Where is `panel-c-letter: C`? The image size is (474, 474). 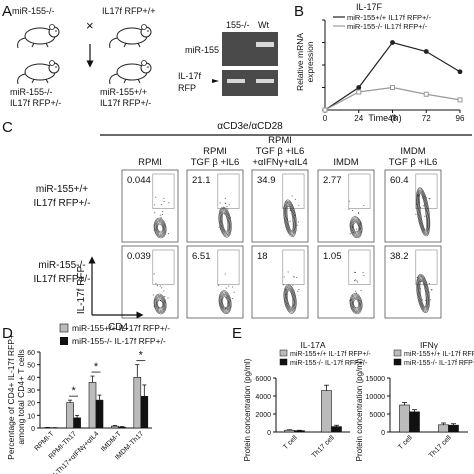
panel-c-letter: C is located at coordinates (7, 127).